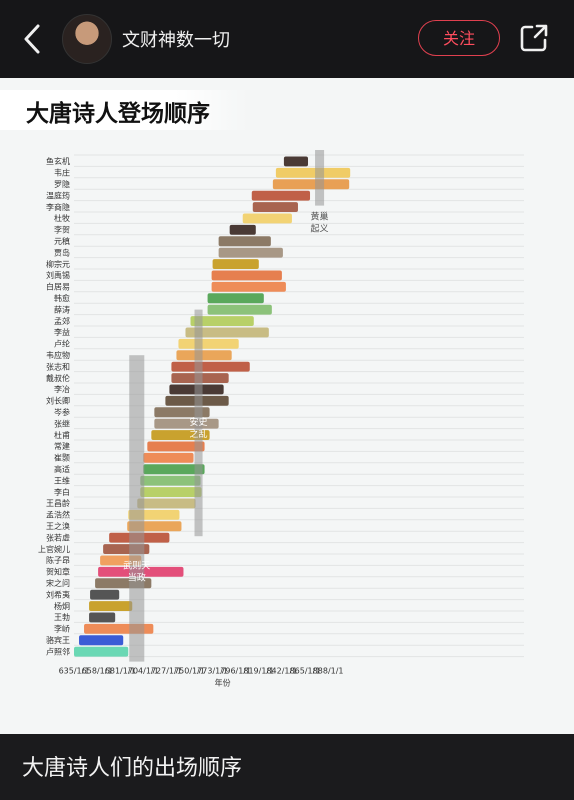 The image size is (574, 800). Describe the element at coordinates (62, 218) in the screenshot. I see `y-label: 杜牧` at that location.